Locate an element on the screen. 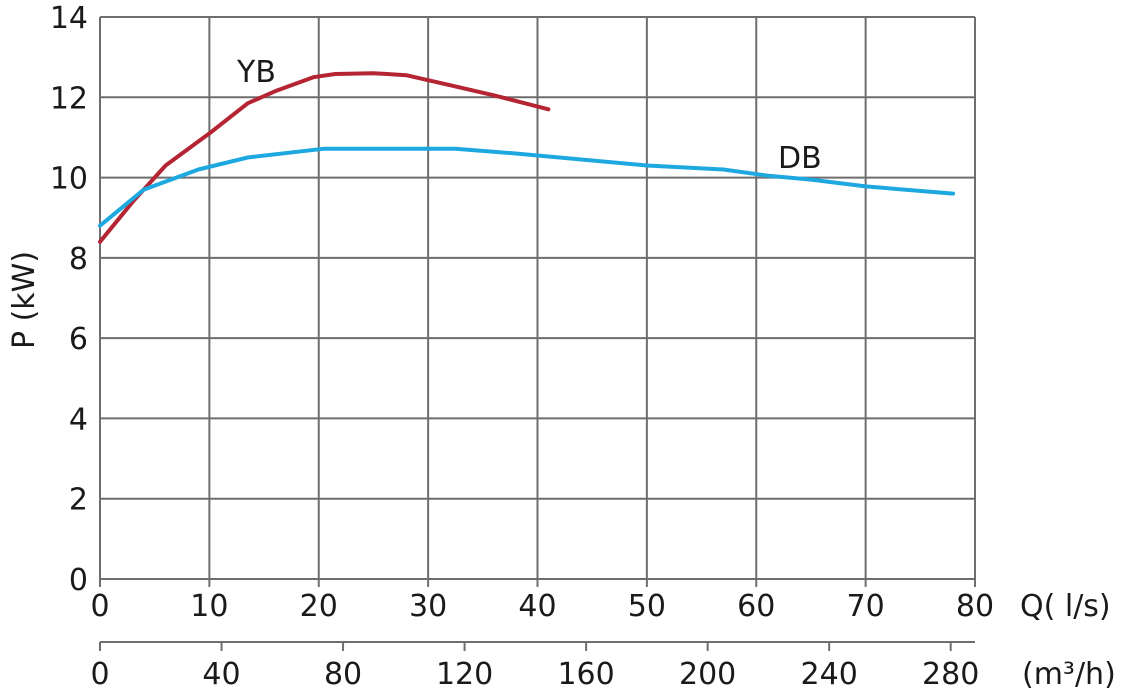 The width and height of the screenshot is (1135, 696). y-tick-label: 4 is located at coordinates (78, 419).